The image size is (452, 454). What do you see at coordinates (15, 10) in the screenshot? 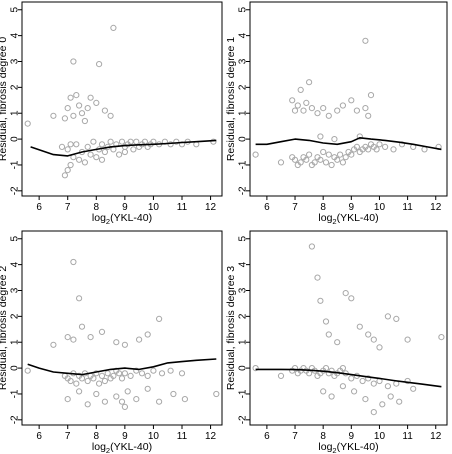
I see `y-tick-label: 5` at bounding box center [15, 10].